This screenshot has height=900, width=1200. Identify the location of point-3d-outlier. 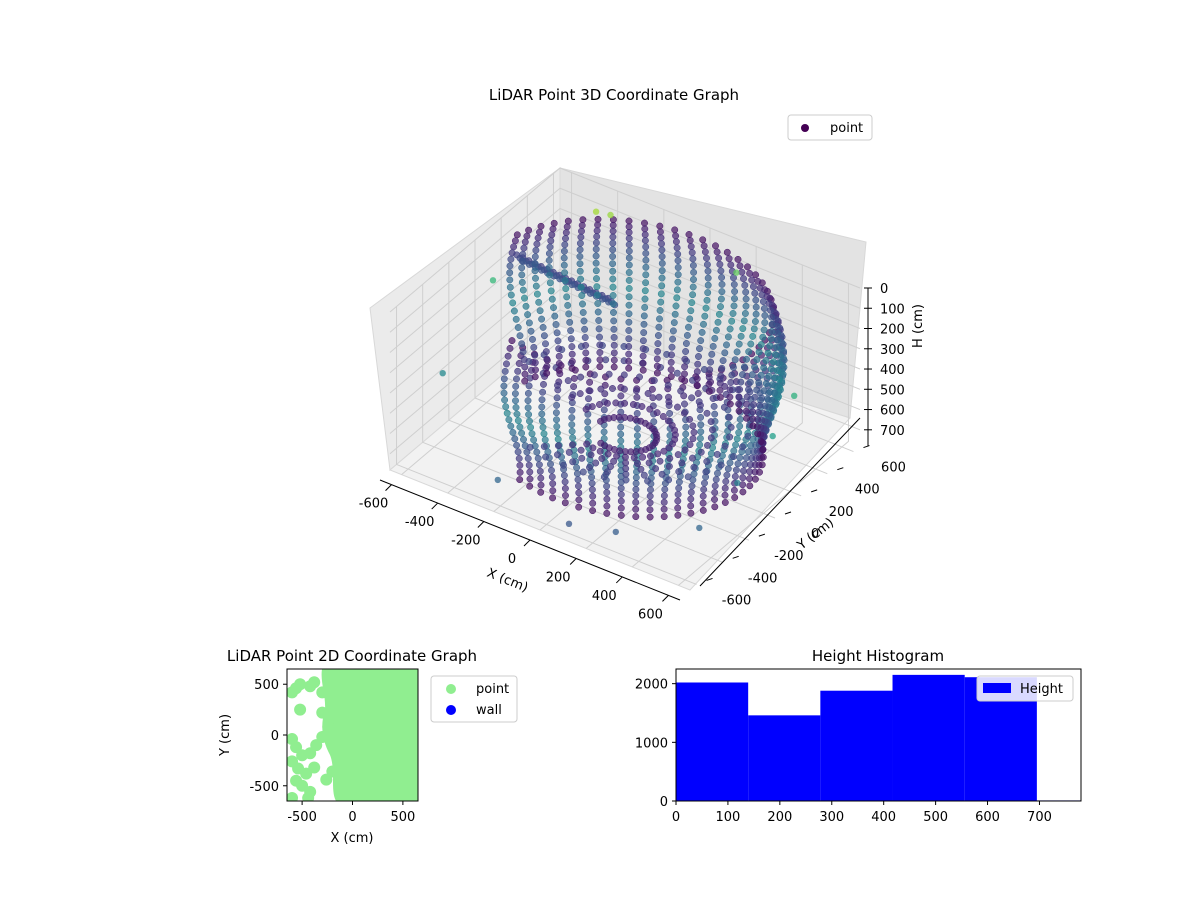
(596, 211).